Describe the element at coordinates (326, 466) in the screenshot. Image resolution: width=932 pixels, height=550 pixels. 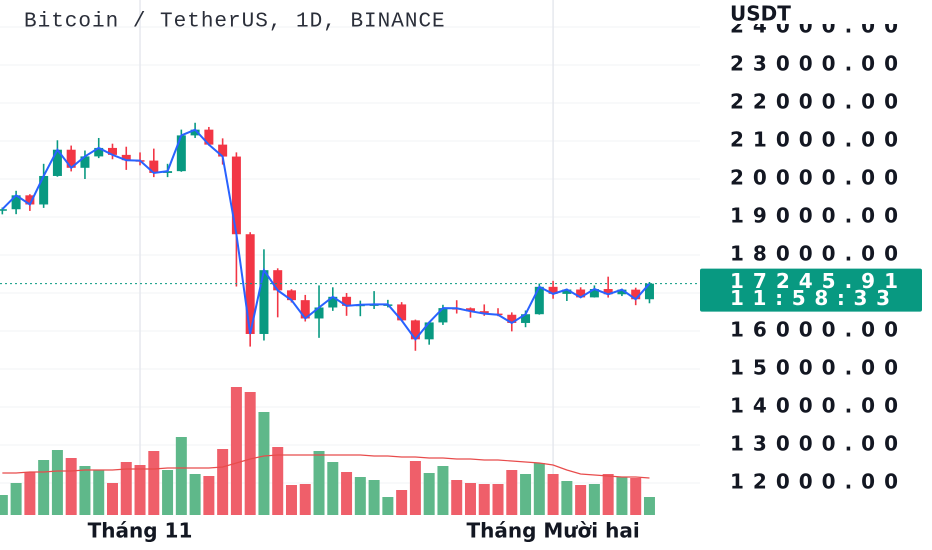
I see `volume-ma-line` at that location.